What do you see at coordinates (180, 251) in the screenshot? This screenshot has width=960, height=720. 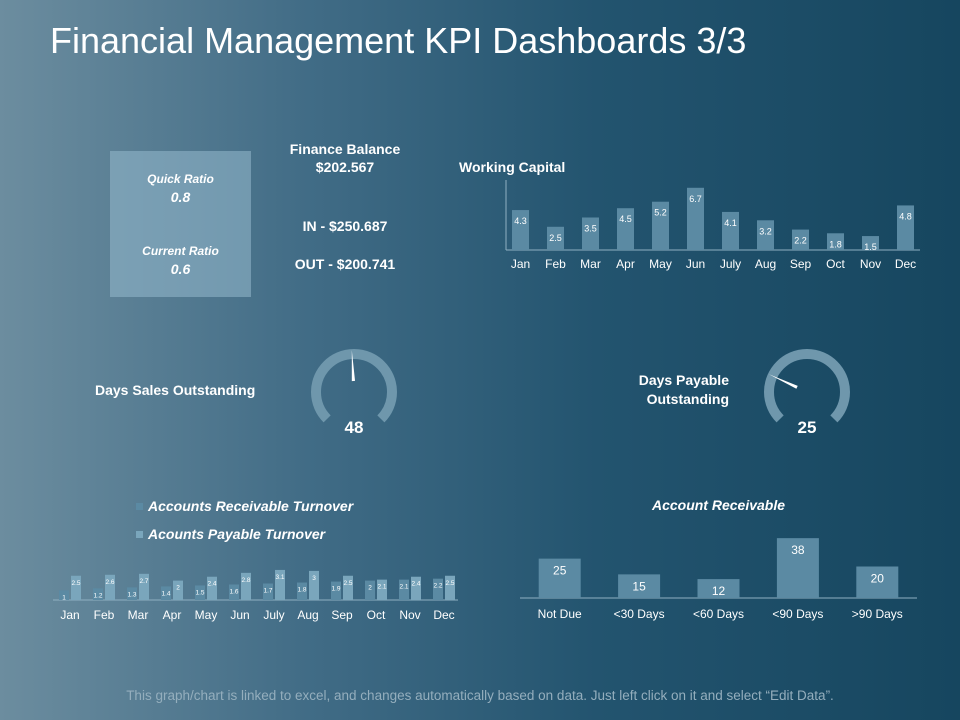 I see `current-ratio-label: Current Ratio` at bounding box center [180, 251].